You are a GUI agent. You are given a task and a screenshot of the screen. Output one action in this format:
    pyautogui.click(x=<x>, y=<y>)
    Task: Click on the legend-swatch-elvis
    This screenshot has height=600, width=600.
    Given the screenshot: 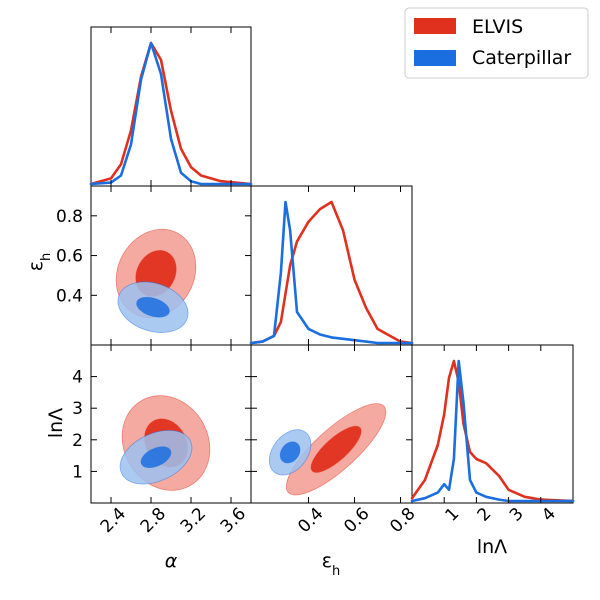 What is the action you would take?
    pyautogui.click(x=435, y=26)
    